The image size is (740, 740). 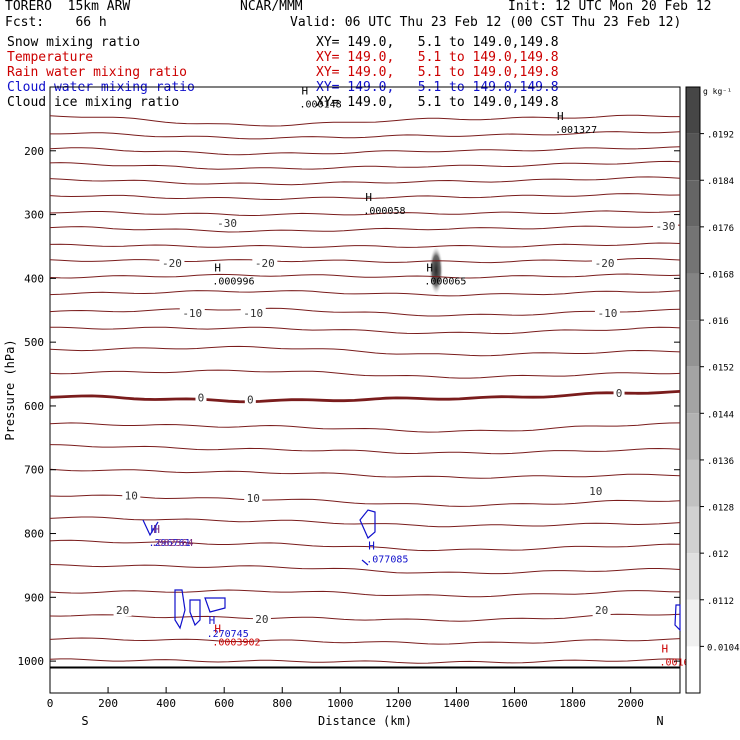 What do you see at coordinates (723, 648) in the screenshot?
I see `colorbar-label: 0.0104` at bounding box center [723, 648].